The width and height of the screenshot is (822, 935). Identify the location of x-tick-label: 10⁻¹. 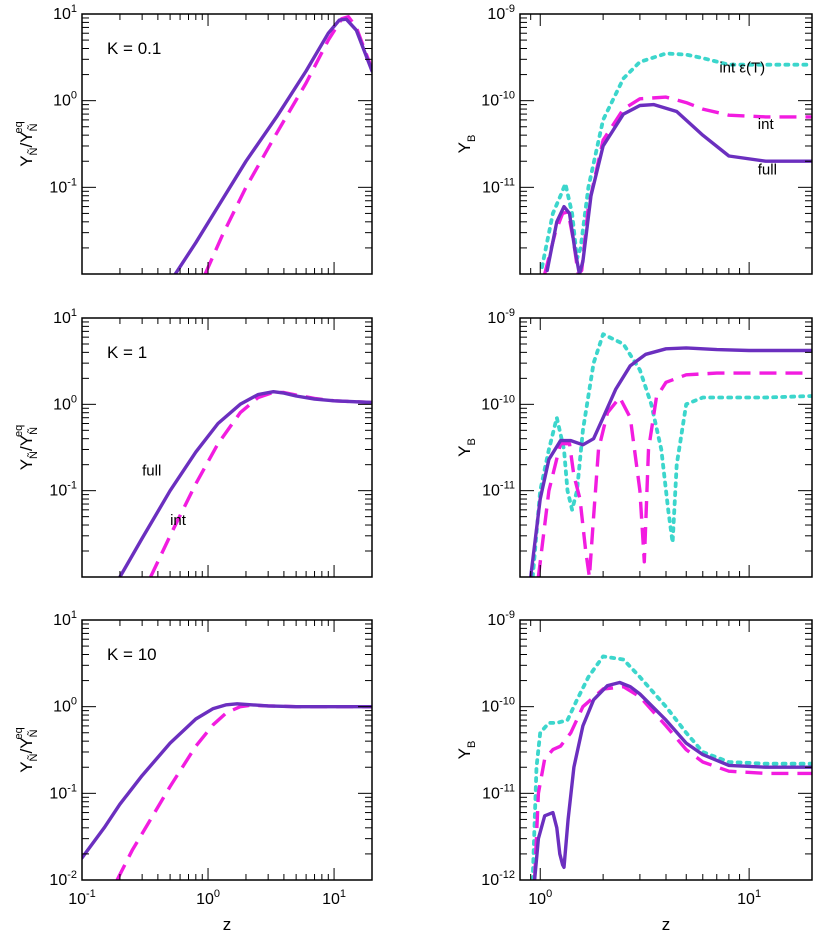
(82, 898).